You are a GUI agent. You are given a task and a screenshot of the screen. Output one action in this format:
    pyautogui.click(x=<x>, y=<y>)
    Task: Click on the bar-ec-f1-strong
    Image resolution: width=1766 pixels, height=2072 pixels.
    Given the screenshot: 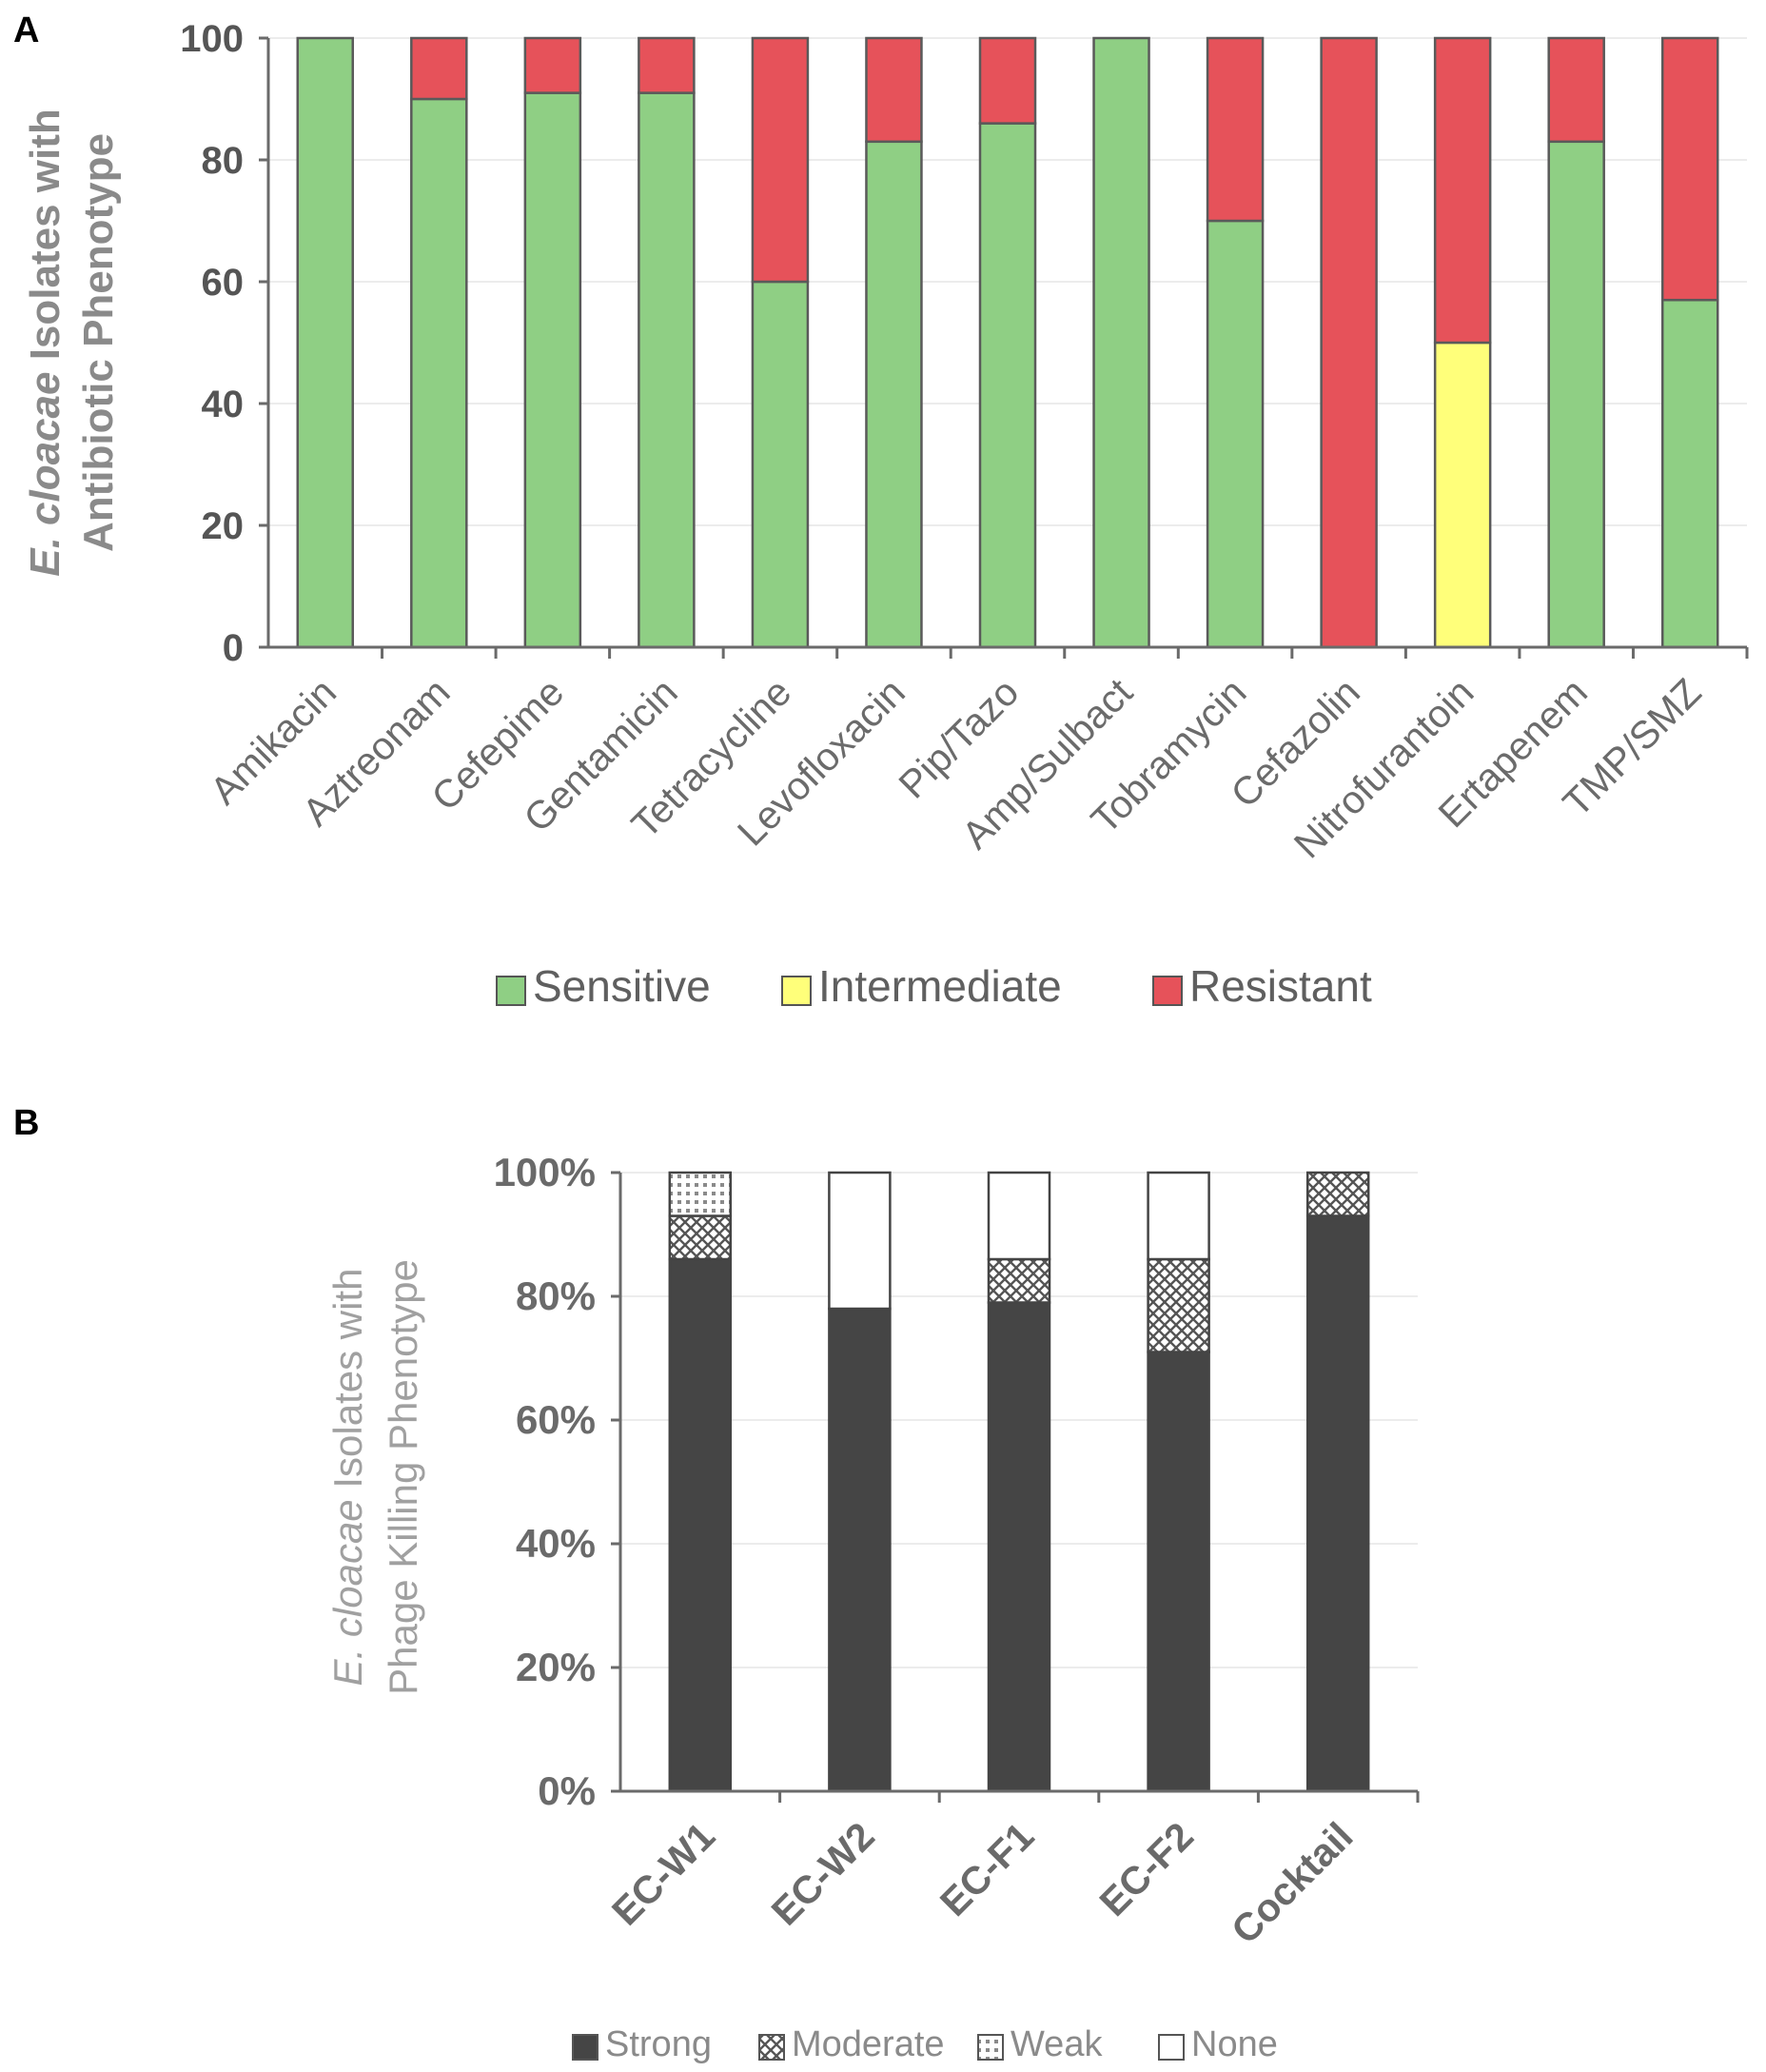 What is the action you would take?
    pyautogui.click(x=1019, y=1547)
    